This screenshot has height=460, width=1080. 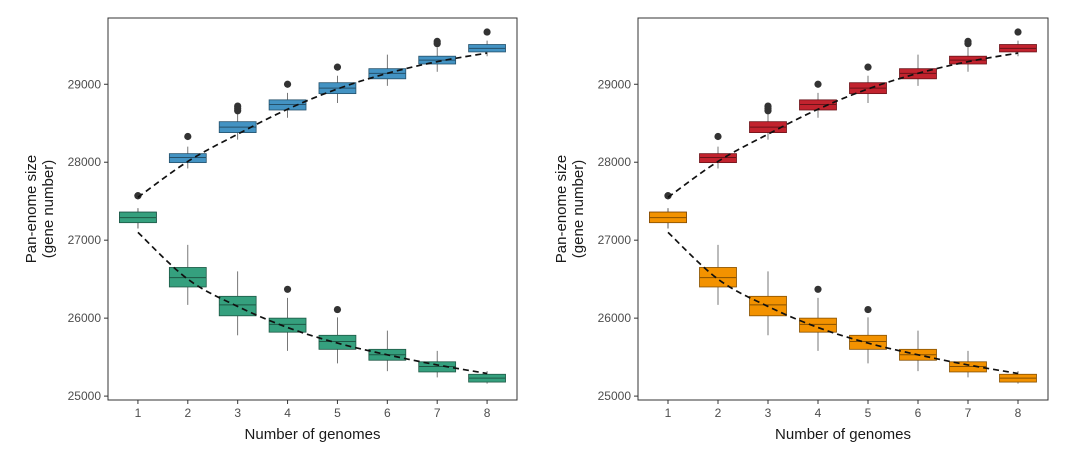 I want to click on right-x-tick-label: 1, so click(x=668, y=413).